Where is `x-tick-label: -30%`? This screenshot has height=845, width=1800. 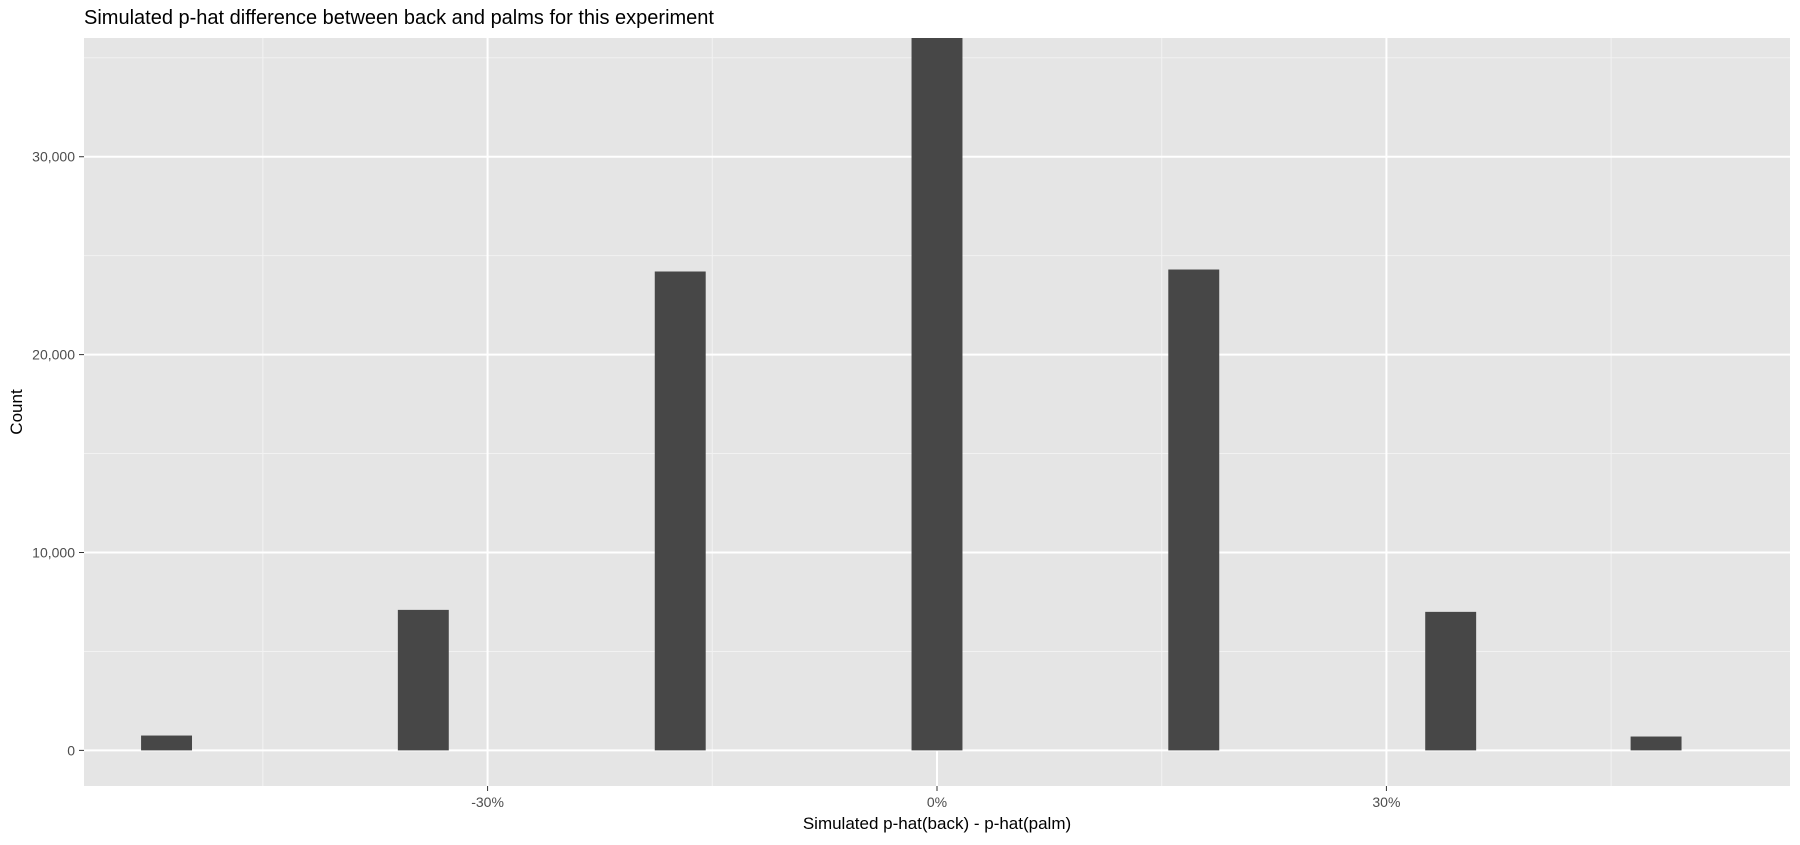
x-tick-label: -30% is located at coordinates (487, 802).